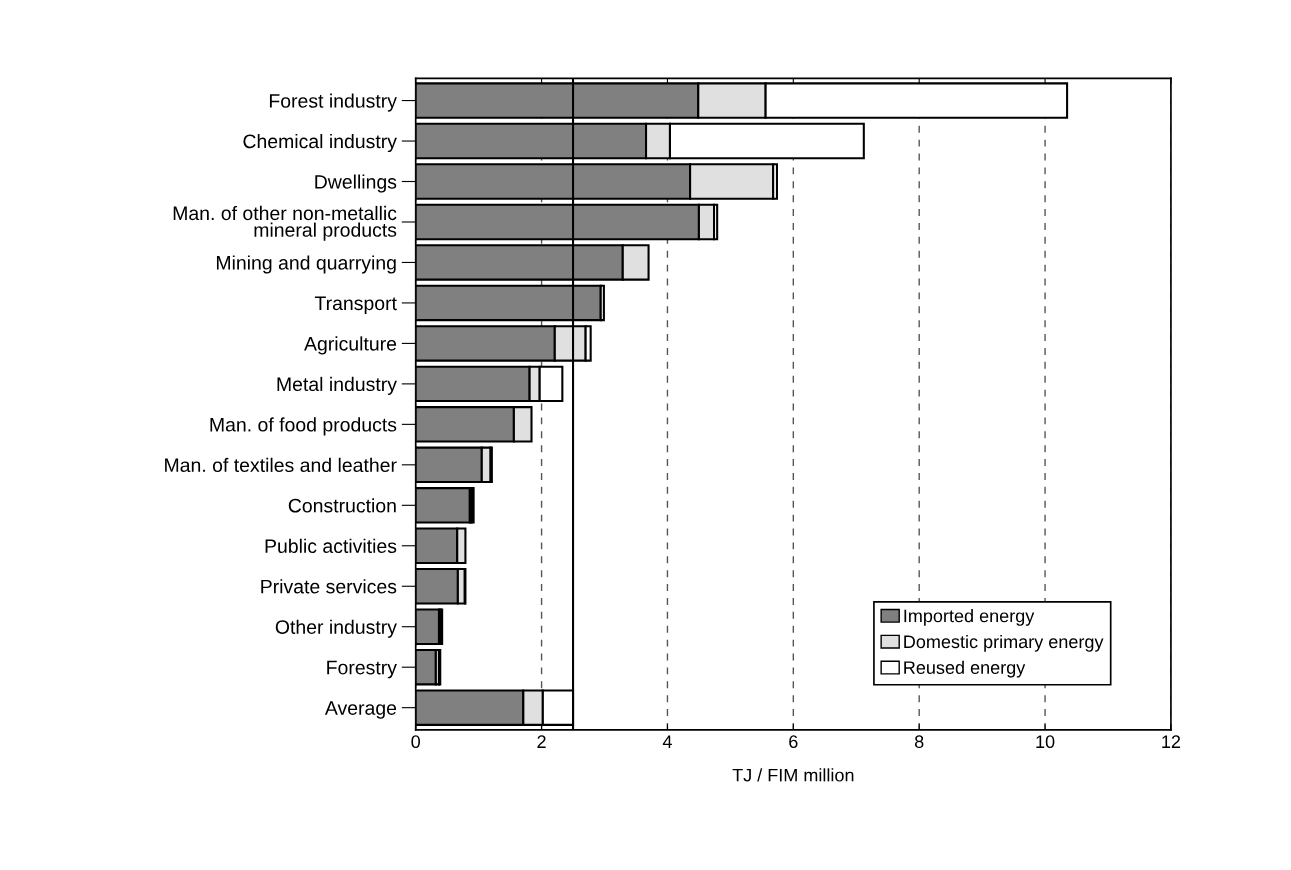 This screenshot has height=870, width=1291. I want to click on y-tick-label: Public activities, so click(331, 546).